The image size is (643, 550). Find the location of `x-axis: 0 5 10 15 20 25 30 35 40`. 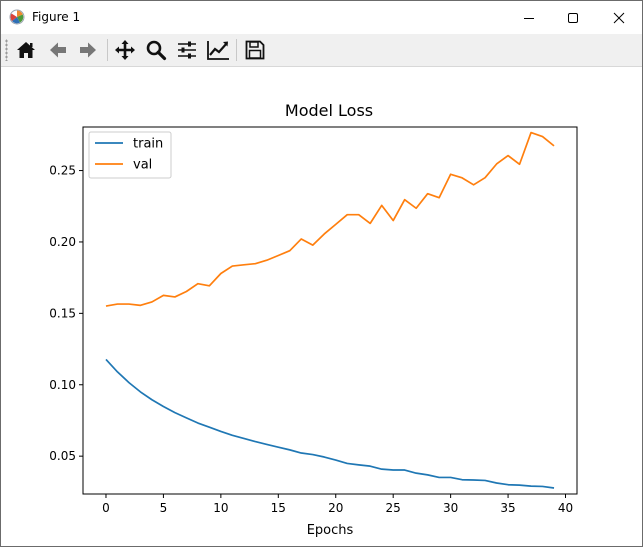

x-axis: 0 5 10 15 20 25 30 35 40 is located at coordinates (337, 504).